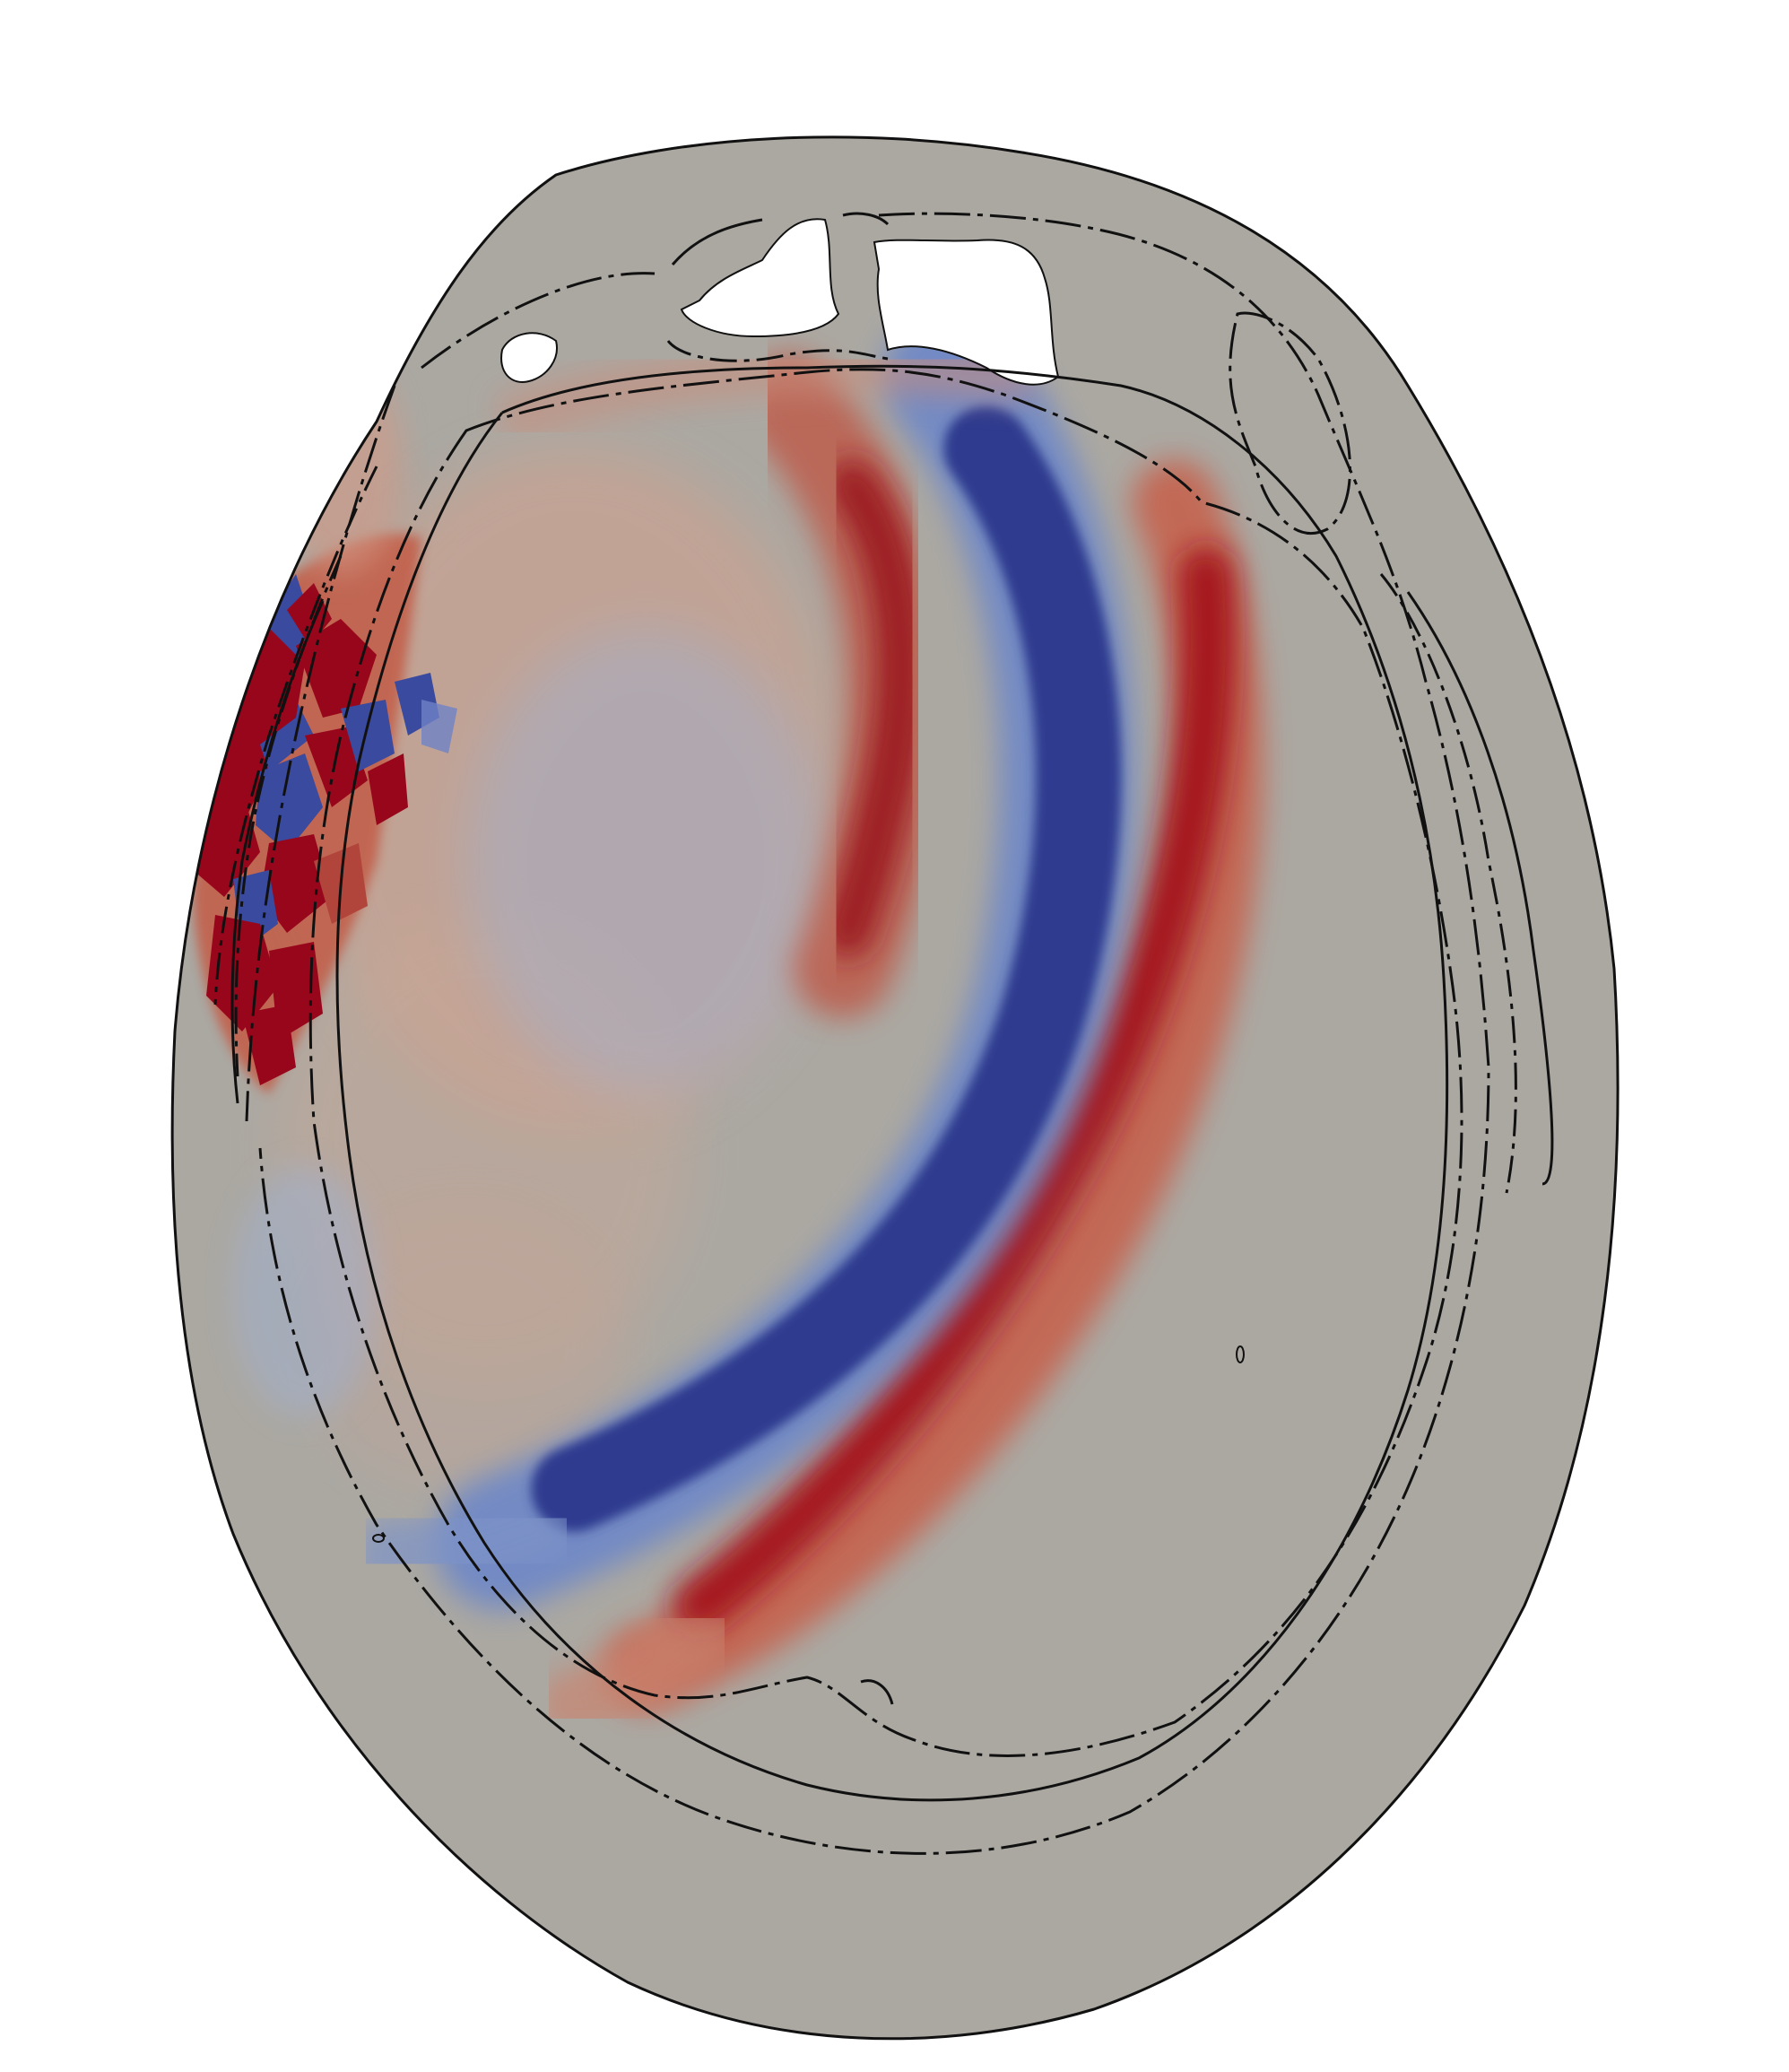 The height and width of the screenshot is (2072, 1789). Describe the element at coordinates (1240, 1354) in the screenshot. I see `small-contour-mark` at that location.